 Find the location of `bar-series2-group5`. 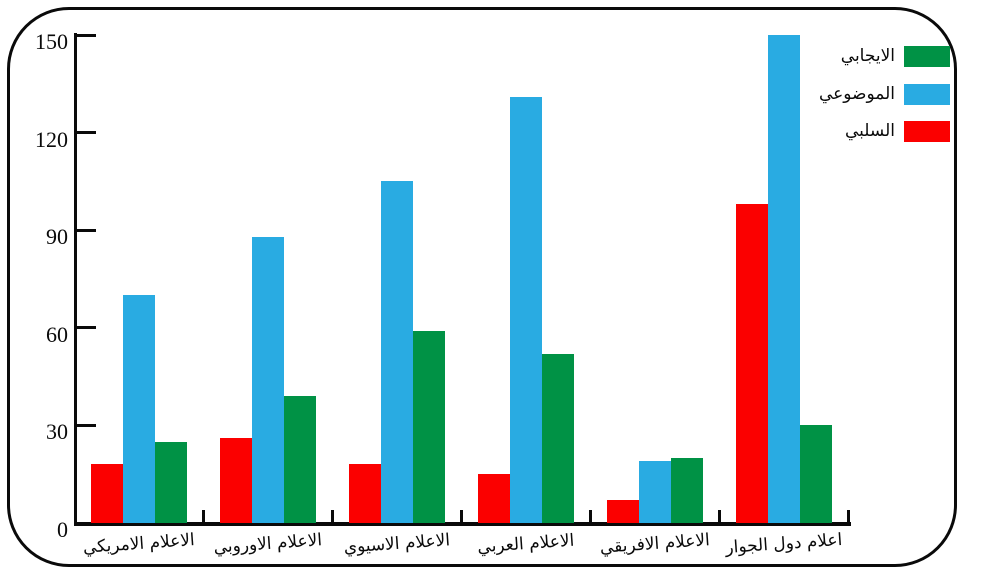

bar-series2-group5 is located at coordinates (815, 474).